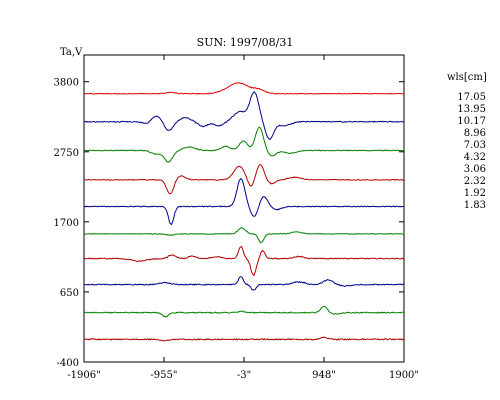 This screenshot has height=400, width=500. I want to click on legend-item: 10.17, so click(471, 121).